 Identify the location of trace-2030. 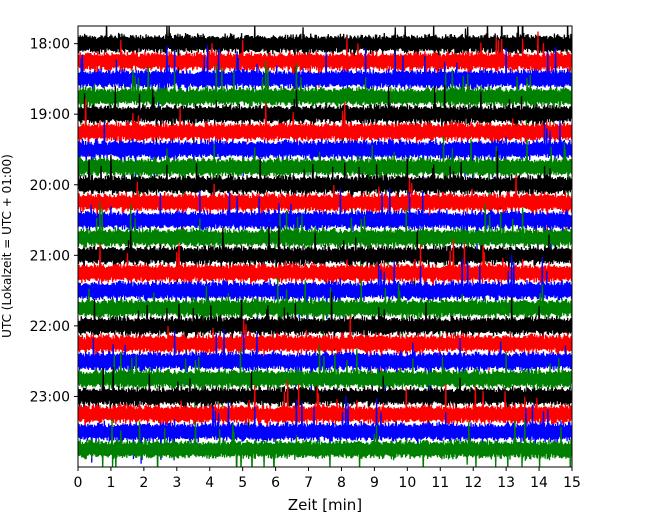
(325, 220).